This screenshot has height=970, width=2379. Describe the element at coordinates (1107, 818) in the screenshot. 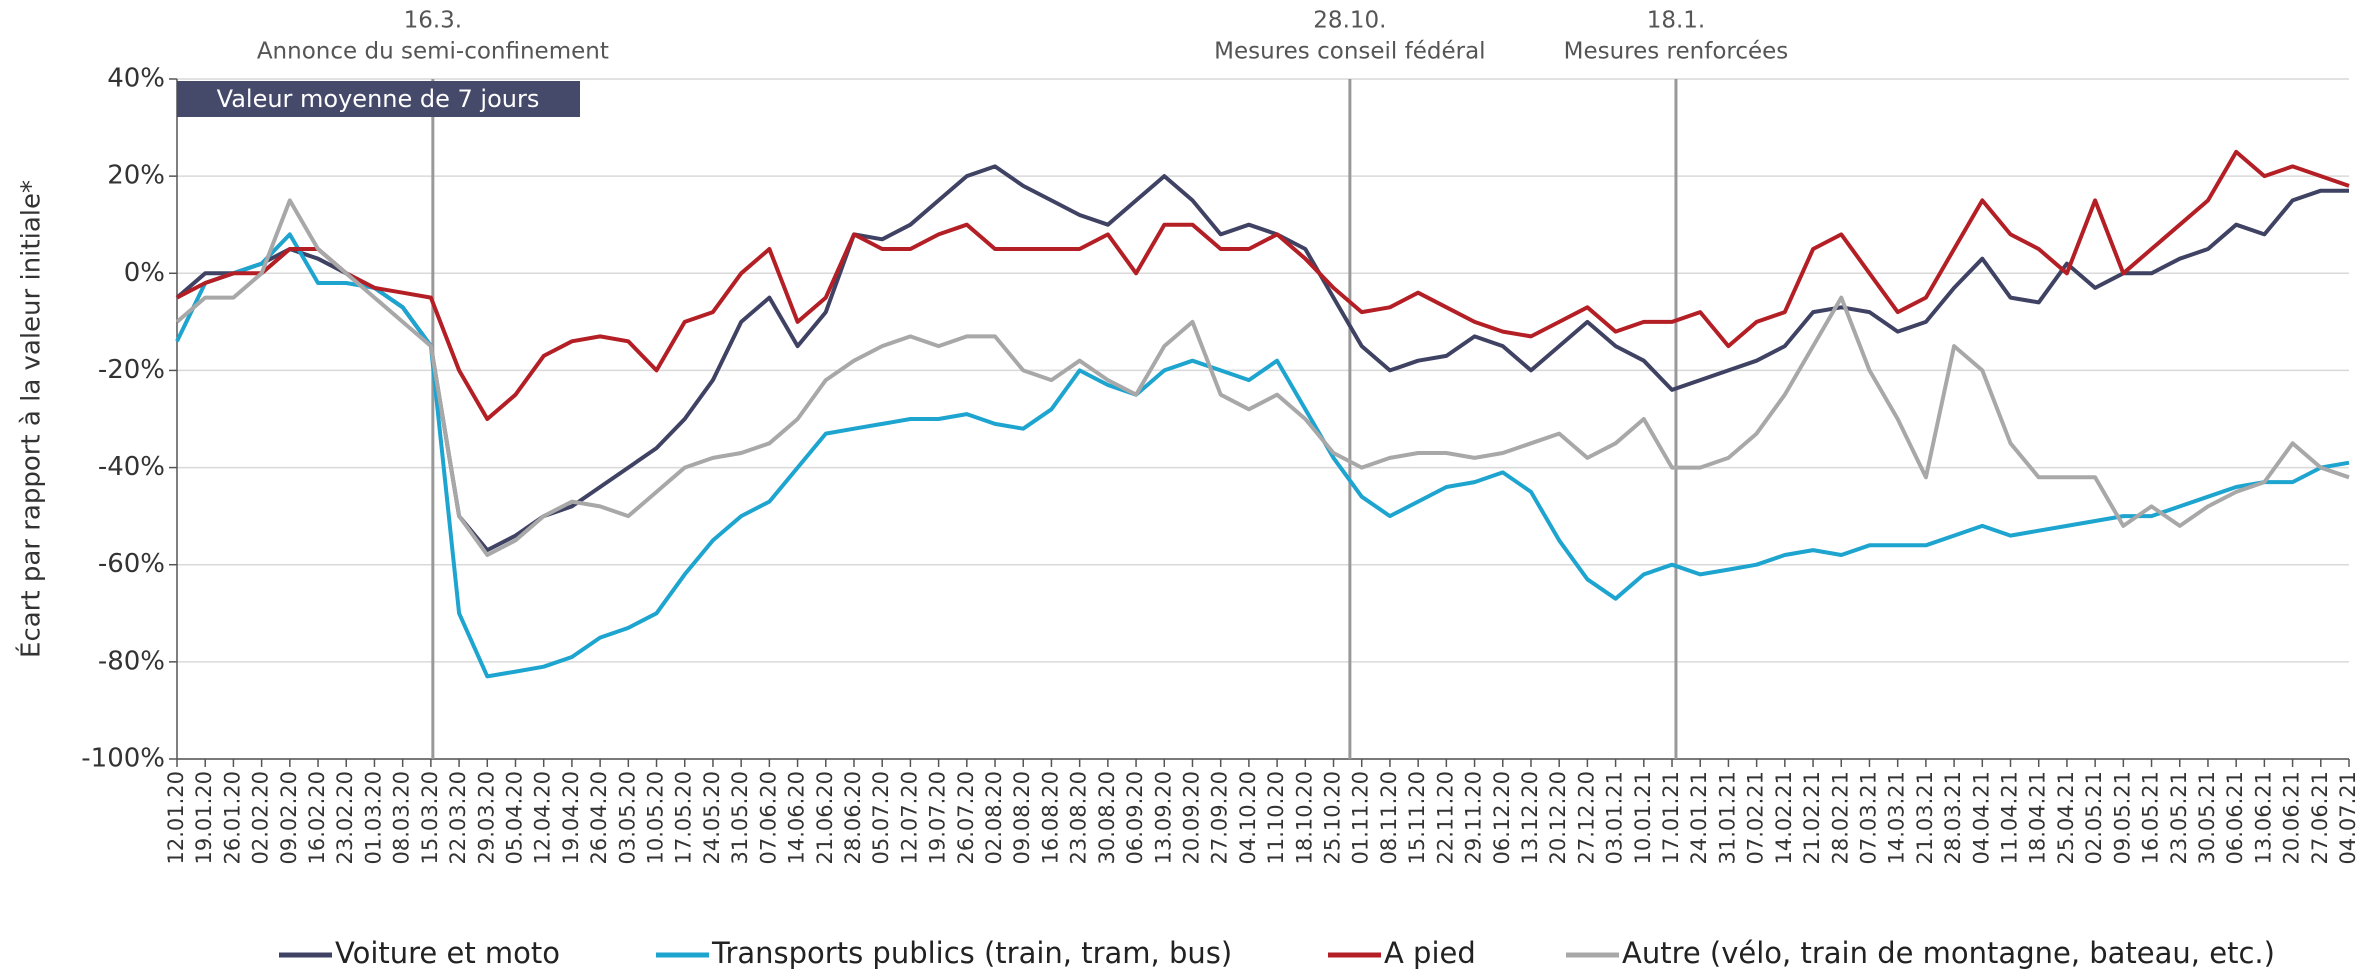

I see `x-tick-label: 30.08.20` at that location.